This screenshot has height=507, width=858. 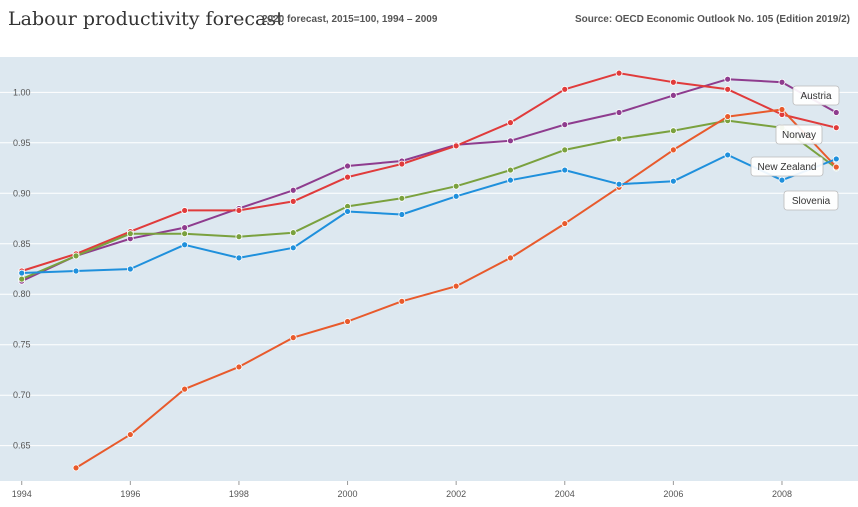 I want to click on y-tick-label: 0.90, so click(x=22, y=193).